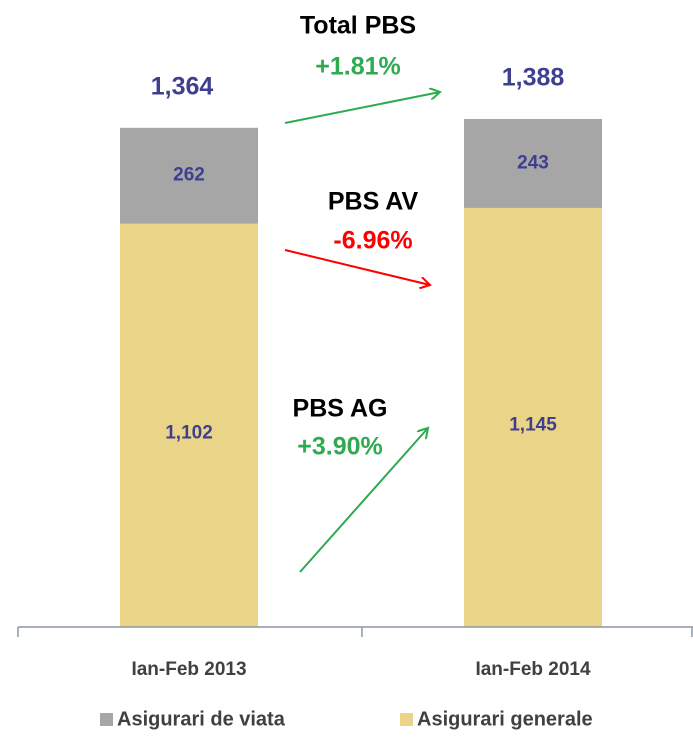 Image resolution: width=693 pixels, height=737 pixels. Describe the element at coordinates (201, 719) in the screenshot. I see `legend-label: Asigurari de viata` at that location.